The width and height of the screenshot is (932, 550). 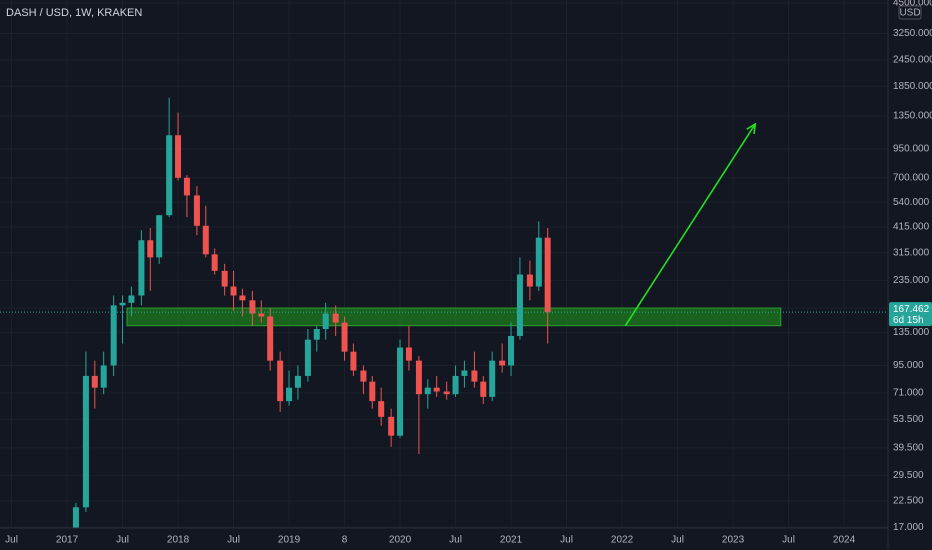 What do you see at coordinates (690, 225) in the screenshot?
I see `arrow-line` at bounding box center [690, 225].